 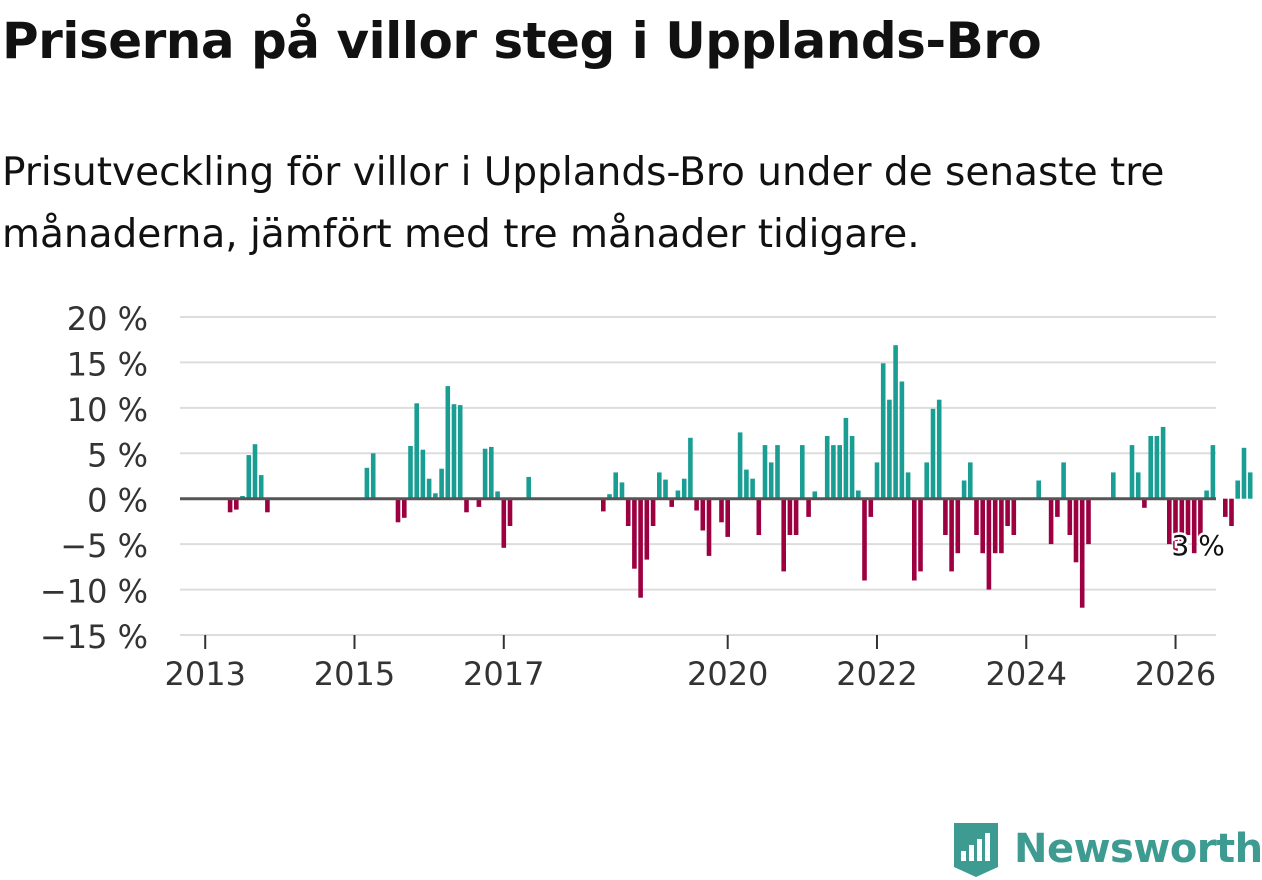 I want to click on y-tick-label: −5 %, so click(x=104, y=546).